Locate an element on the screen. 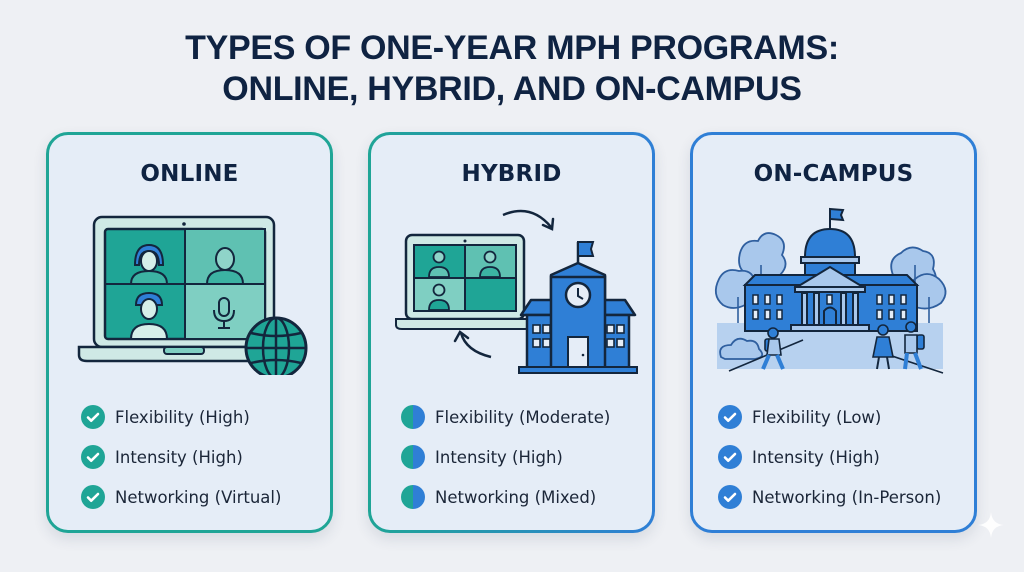 This screenshot has width=1024, height=572. title-line-1: TYPES OF ONE-YEAR MPH PROGRAMS: is located at coordinates (512, 48).